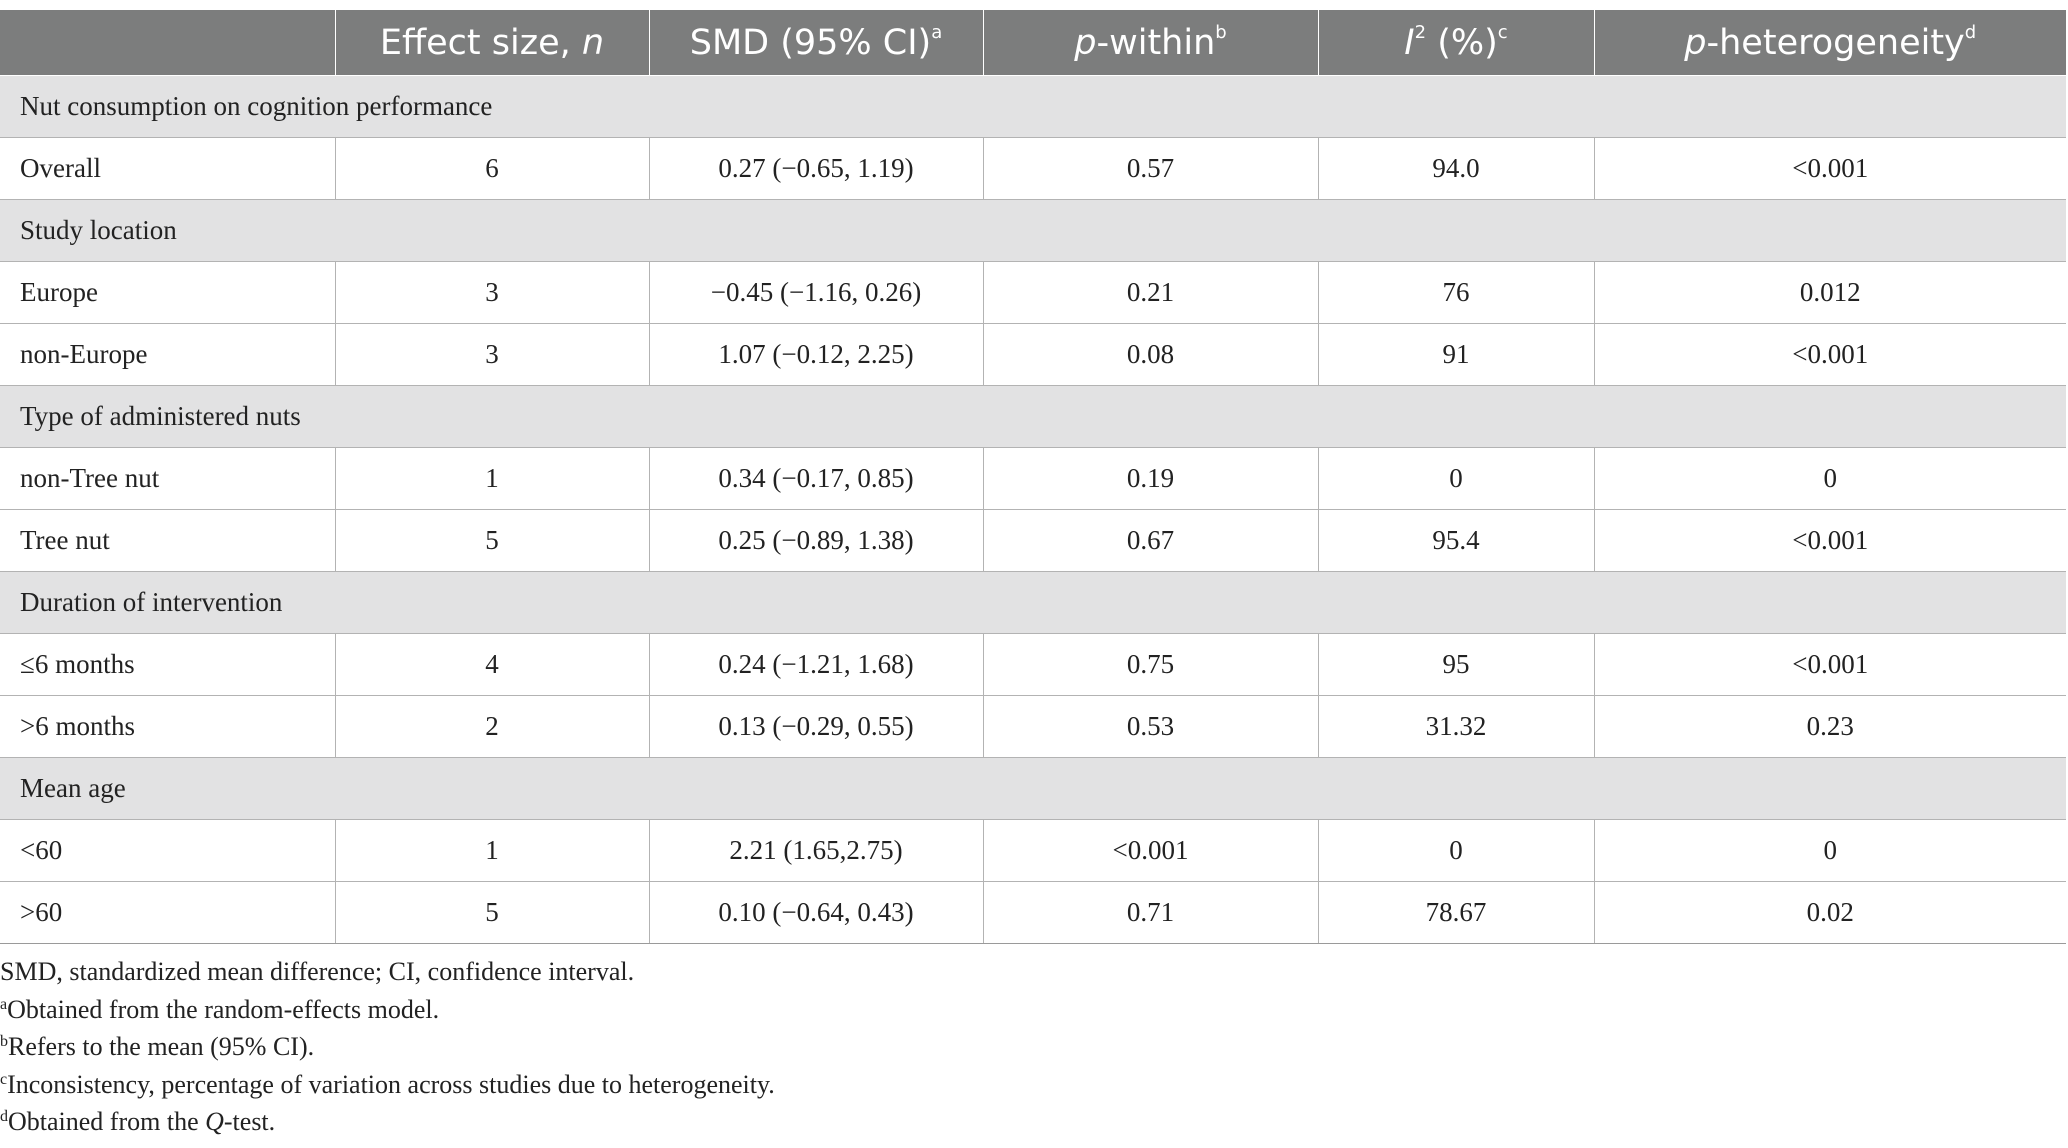 The height and width of the screenshot is (1148, 2068). Describe the element at coordinates (1150, 478) in the screenshot. I see `p-within-cell: 0.19` at that location.